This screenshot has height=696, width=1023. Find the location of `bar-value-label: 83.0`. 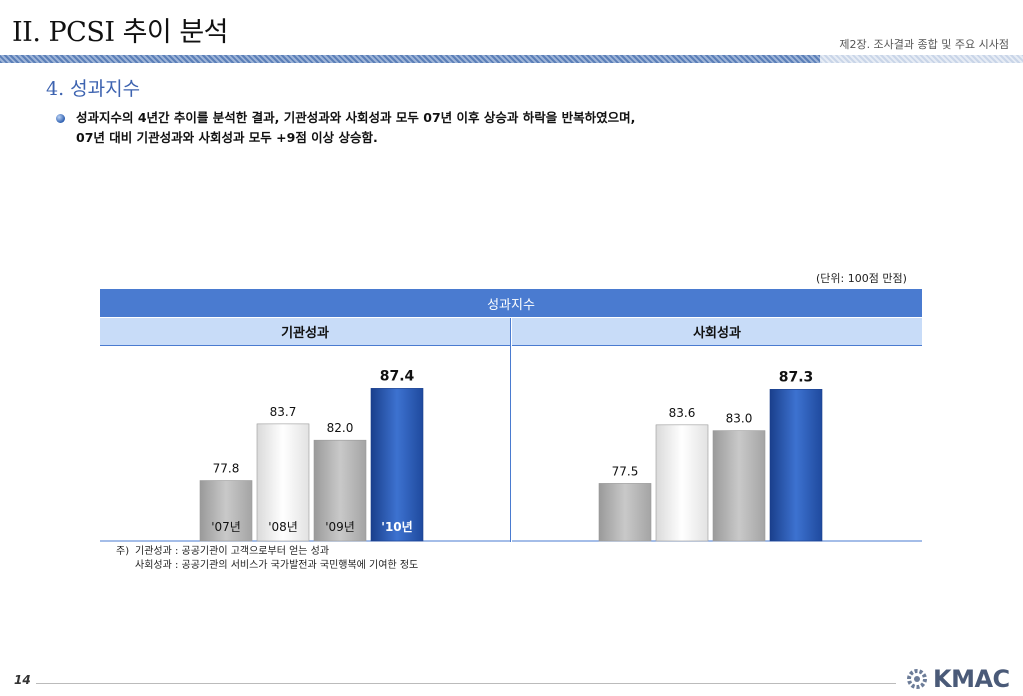

bar-value-label: 83.0 is located at coordinates (739, 419).